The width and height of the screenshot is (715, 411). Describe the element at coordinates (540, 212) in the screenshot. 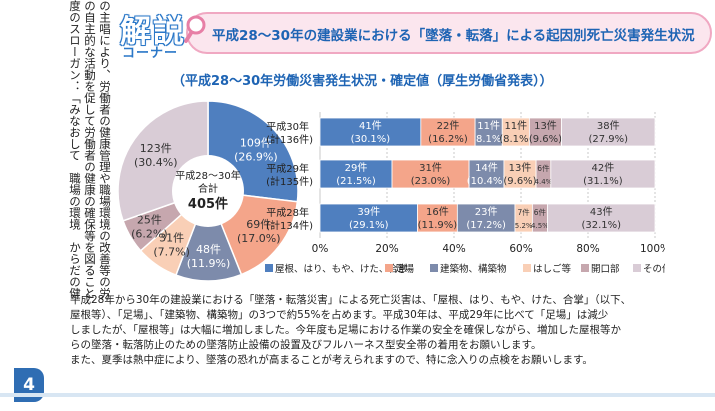

I see `bar-count-3-5: 6件` at that location.